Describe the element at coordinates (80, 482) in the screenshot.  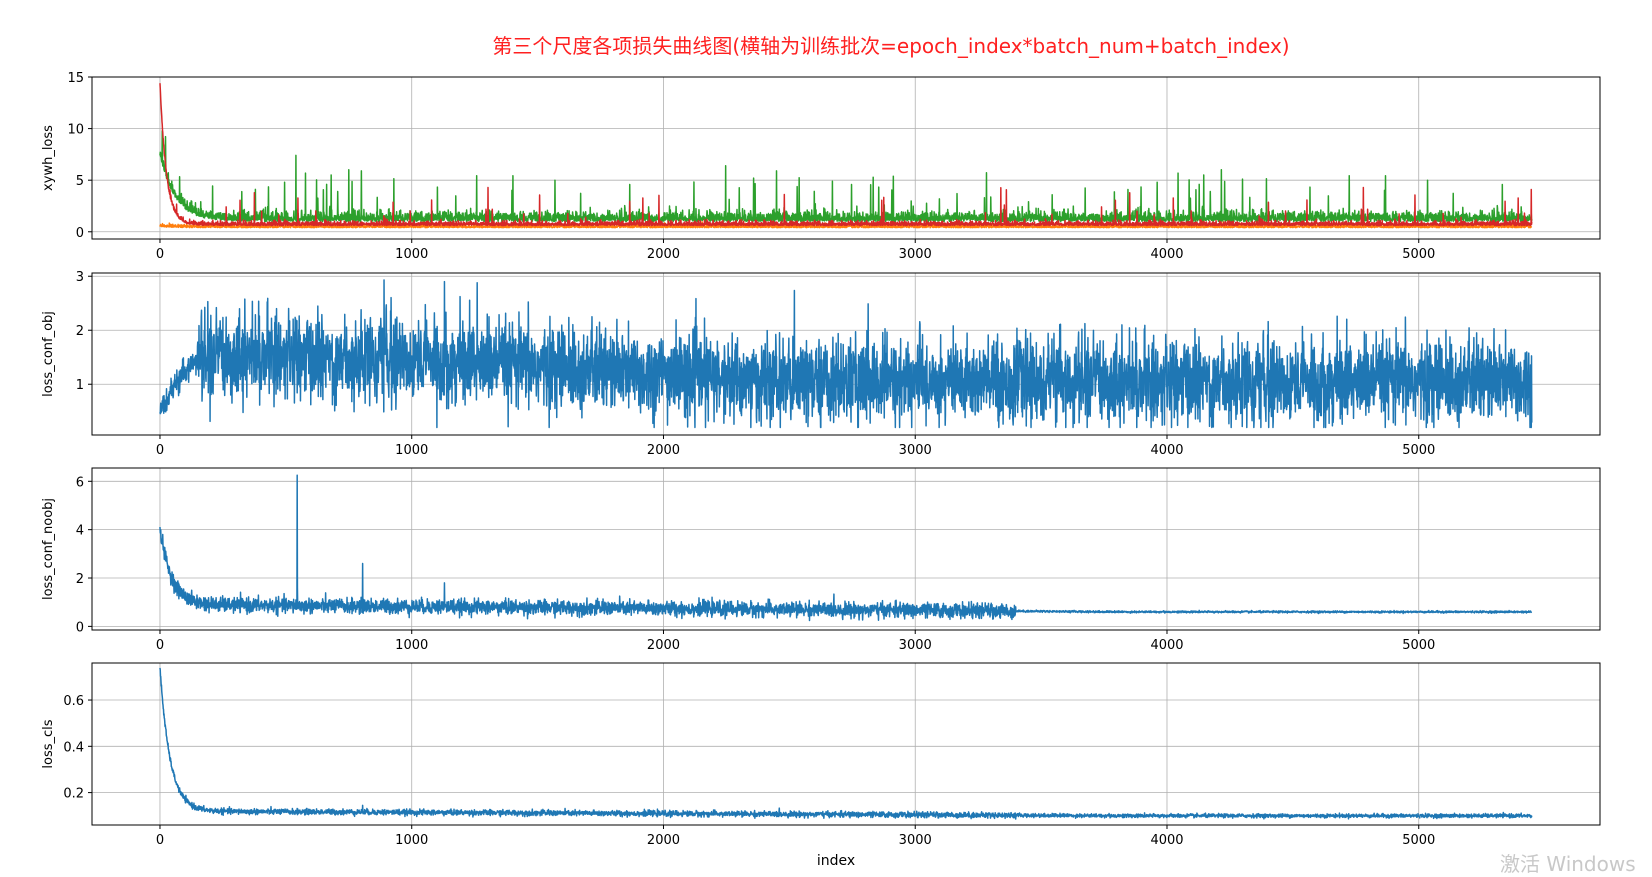
I see `y-tick-label: 6` at that location.